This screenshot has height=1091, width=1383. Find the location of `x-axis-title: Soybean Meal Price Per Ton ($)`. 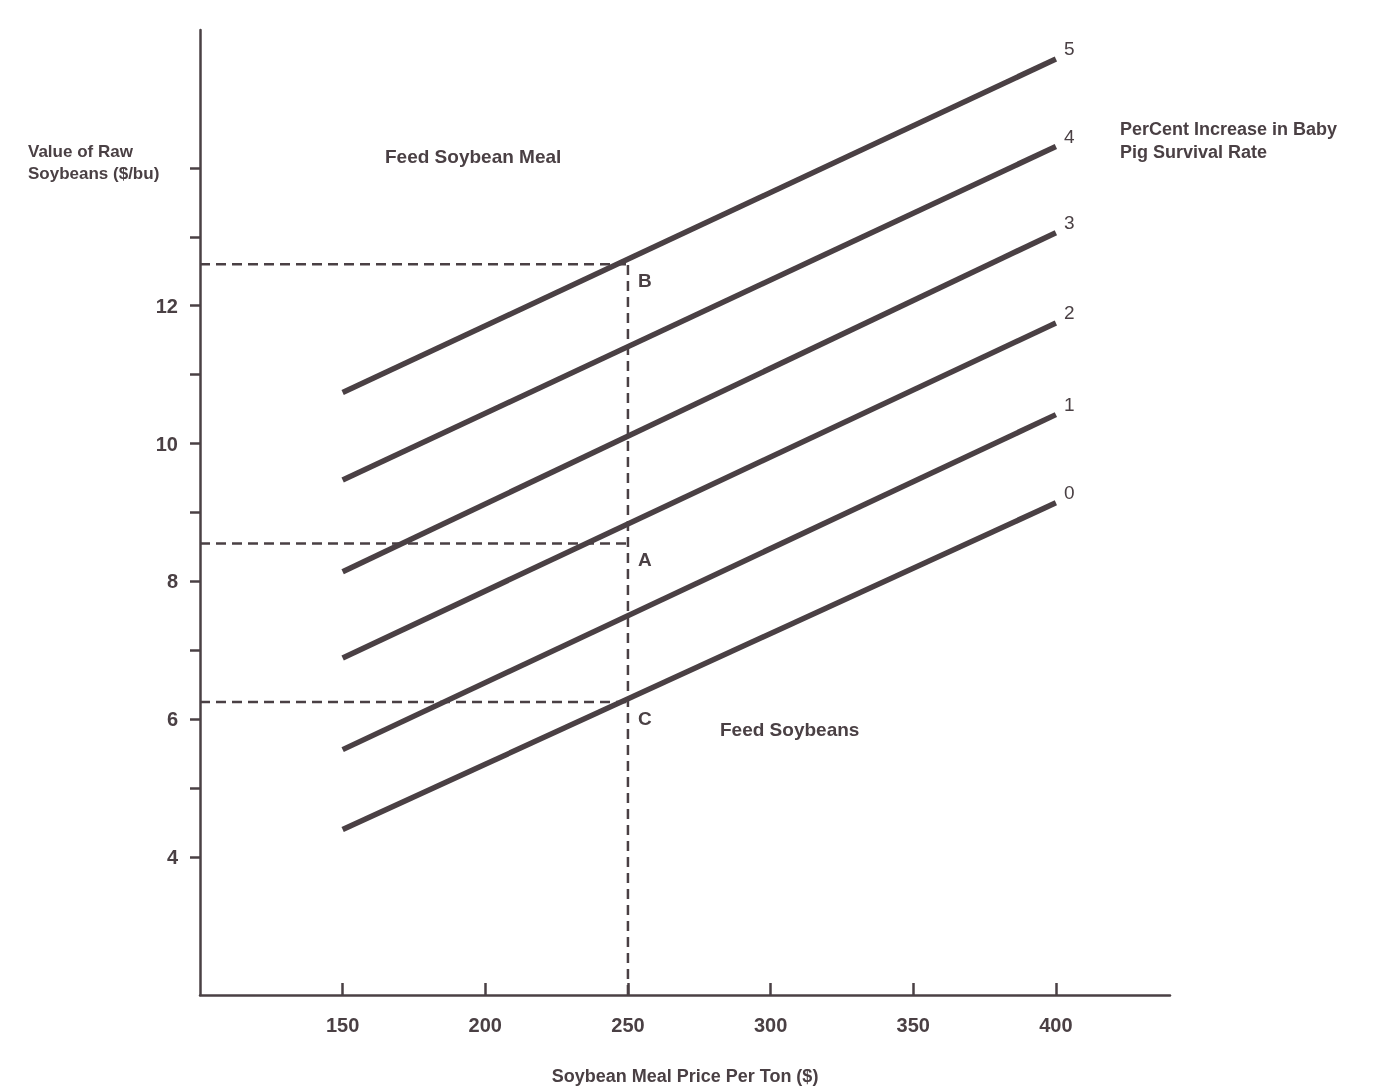

x-axis-title: Soybean Meal Price Per Ton ($) is located at coordinates (685, 1076).